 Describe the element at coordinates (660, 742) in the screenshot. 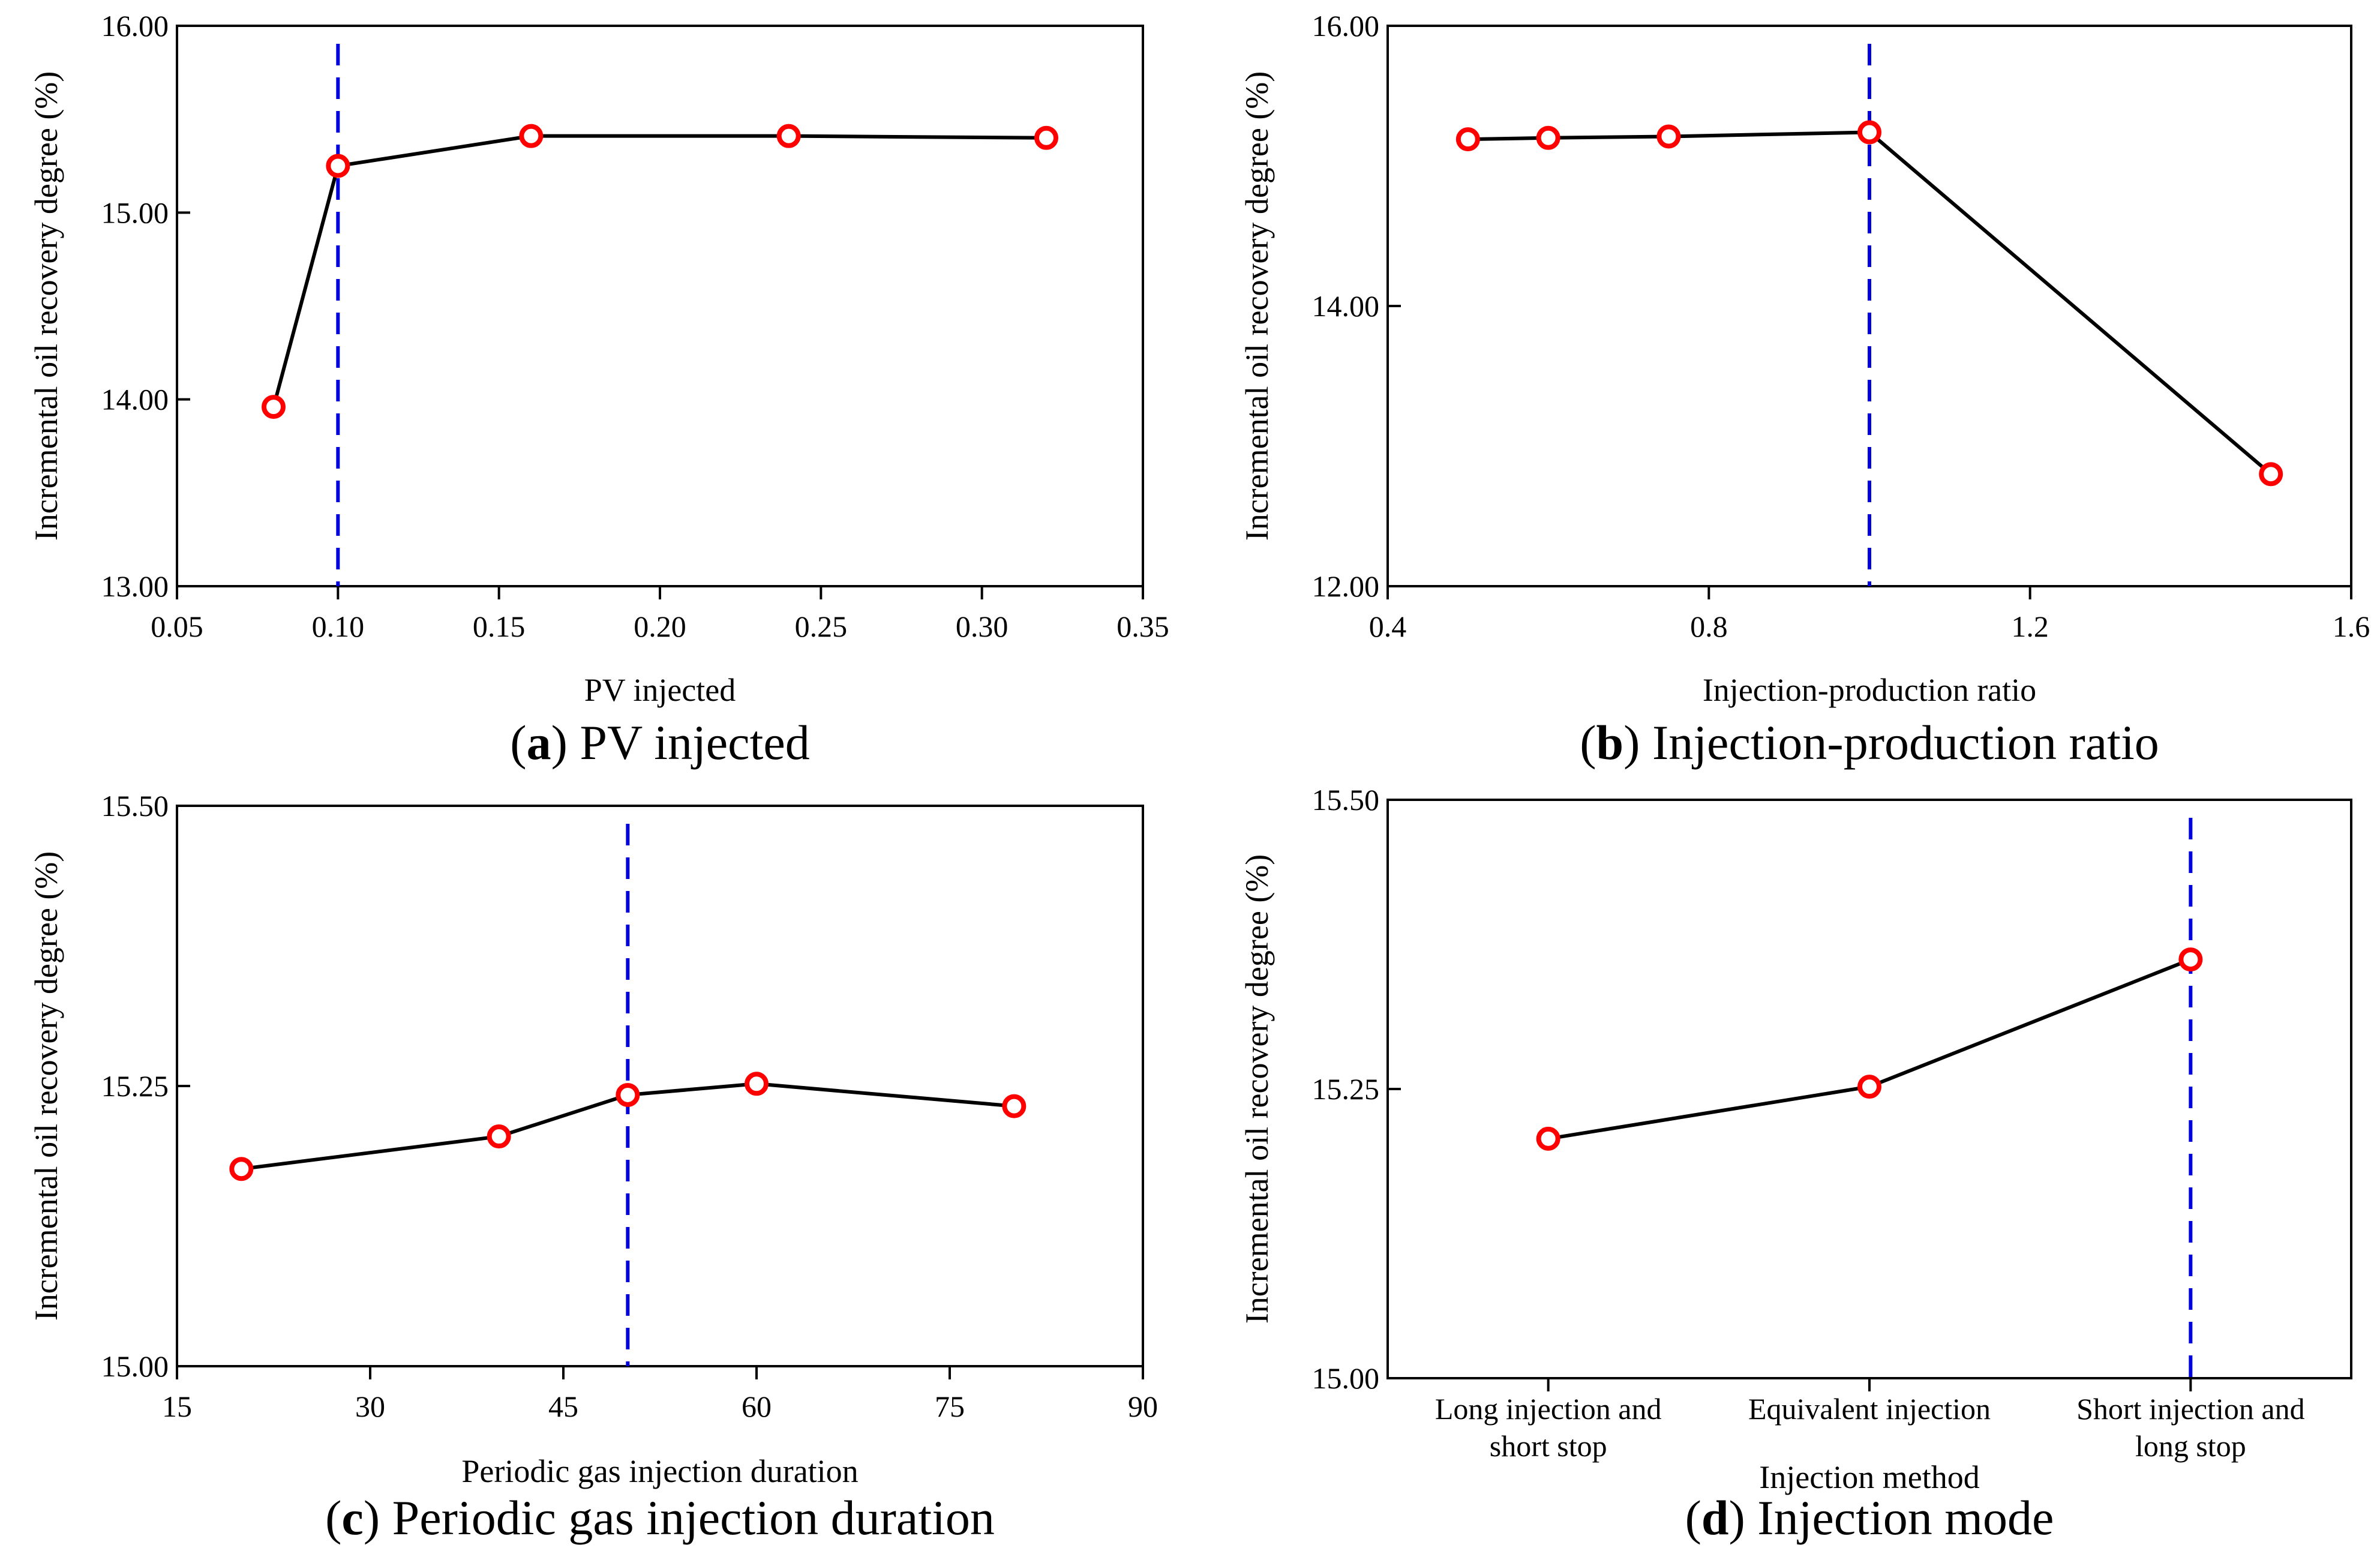

I see `panel-caption: (a) PV injected` at that location.